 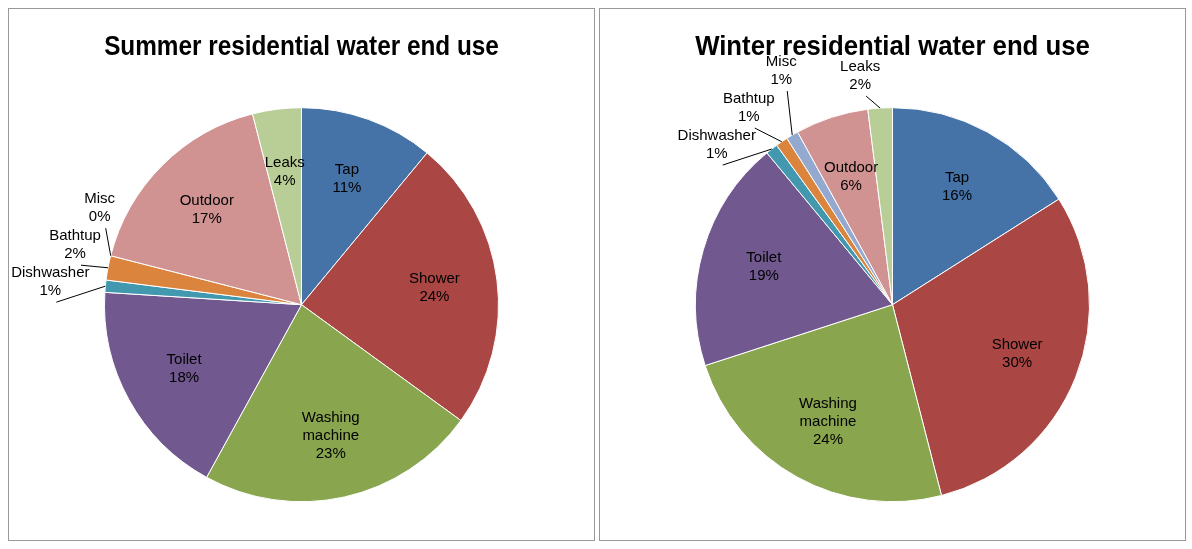 What do you see at coordinates (206, 218) in the screenshot?
I see `data-label: 17%` at bounding box center [206, 218].